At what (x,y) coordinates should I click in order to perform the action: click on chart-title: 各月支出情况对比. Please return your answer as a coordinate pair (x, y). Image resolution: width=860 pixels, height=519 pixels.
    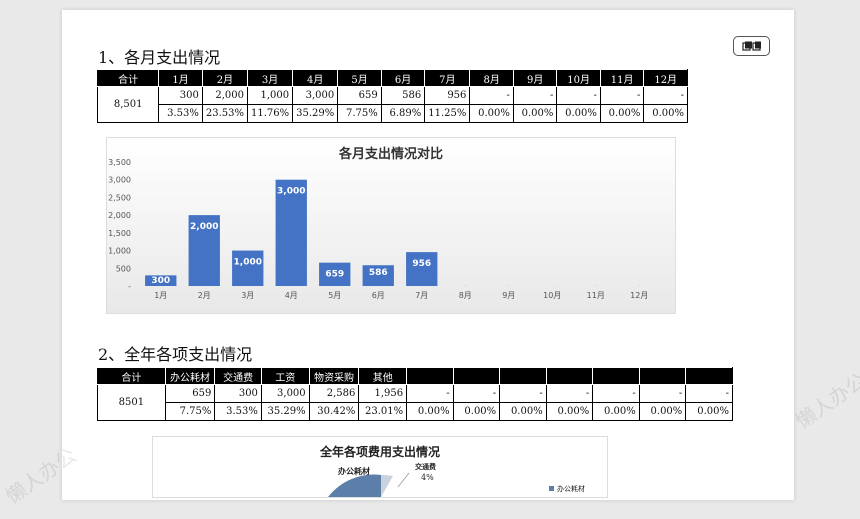
    Looking at the image, I should click on (390, 154).